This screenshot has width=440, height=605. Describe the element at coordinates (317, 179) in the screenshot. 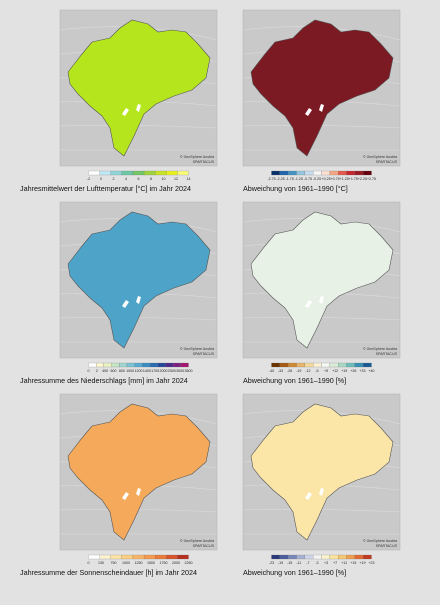

I see `colorbar-tick-label: -0.25` at that location.